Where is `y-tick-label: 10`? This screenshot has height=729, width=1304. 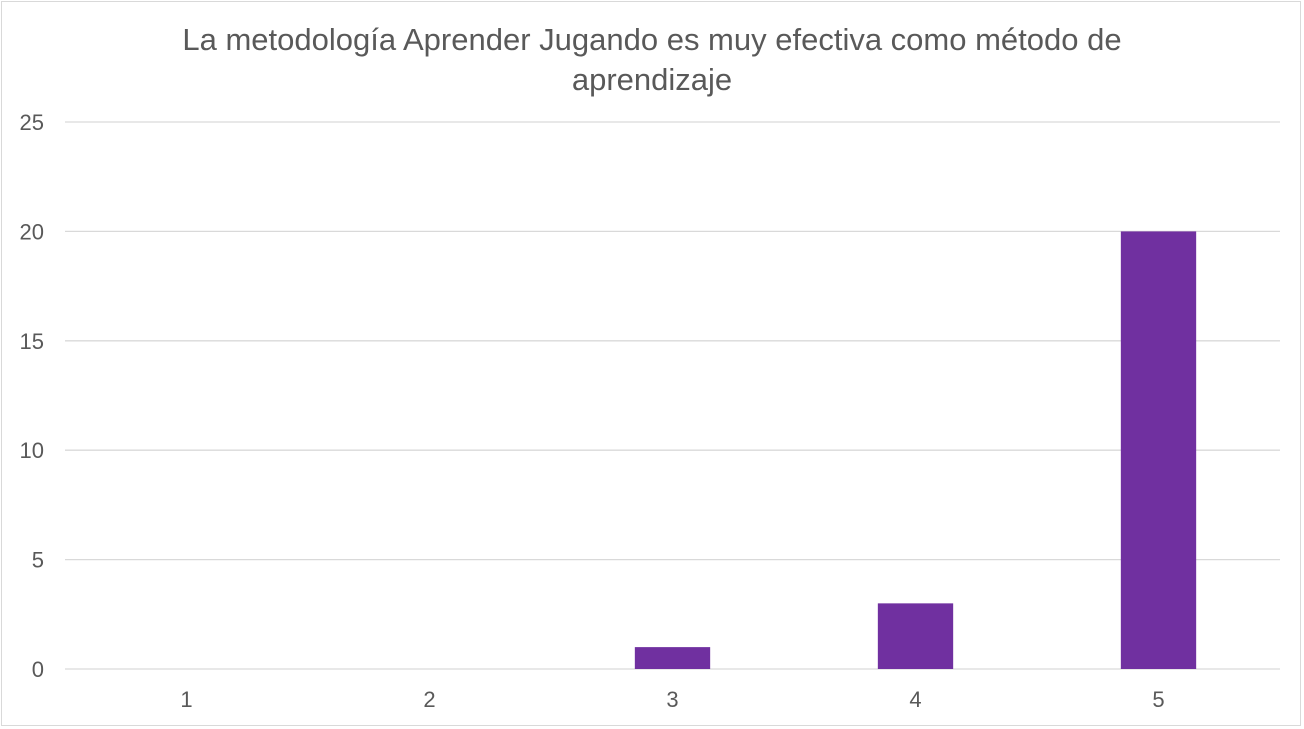 y-tick-label: 10 is located at coordinates (32, 450).